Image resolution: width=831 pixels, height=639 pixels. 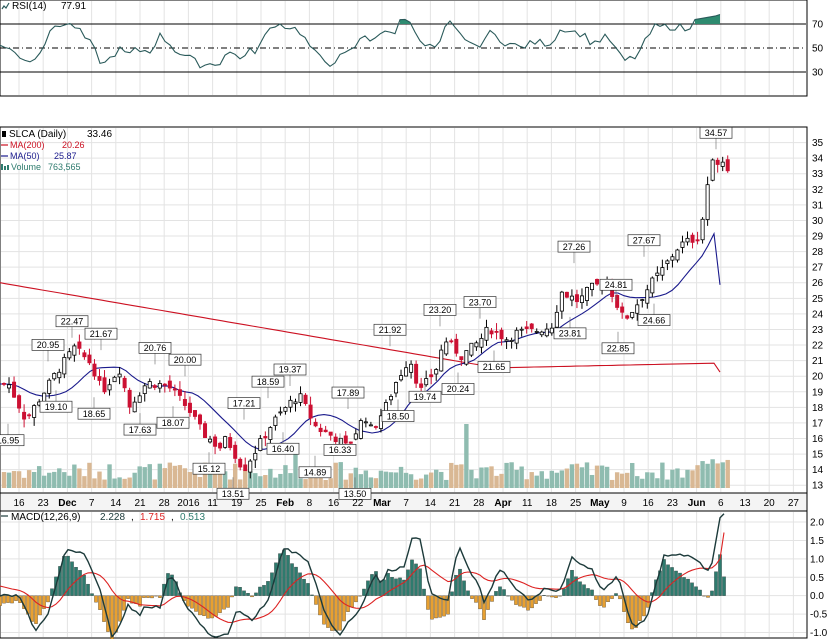 I want to click on macd-tick-label: -0.5, so click(x=819, y=615).